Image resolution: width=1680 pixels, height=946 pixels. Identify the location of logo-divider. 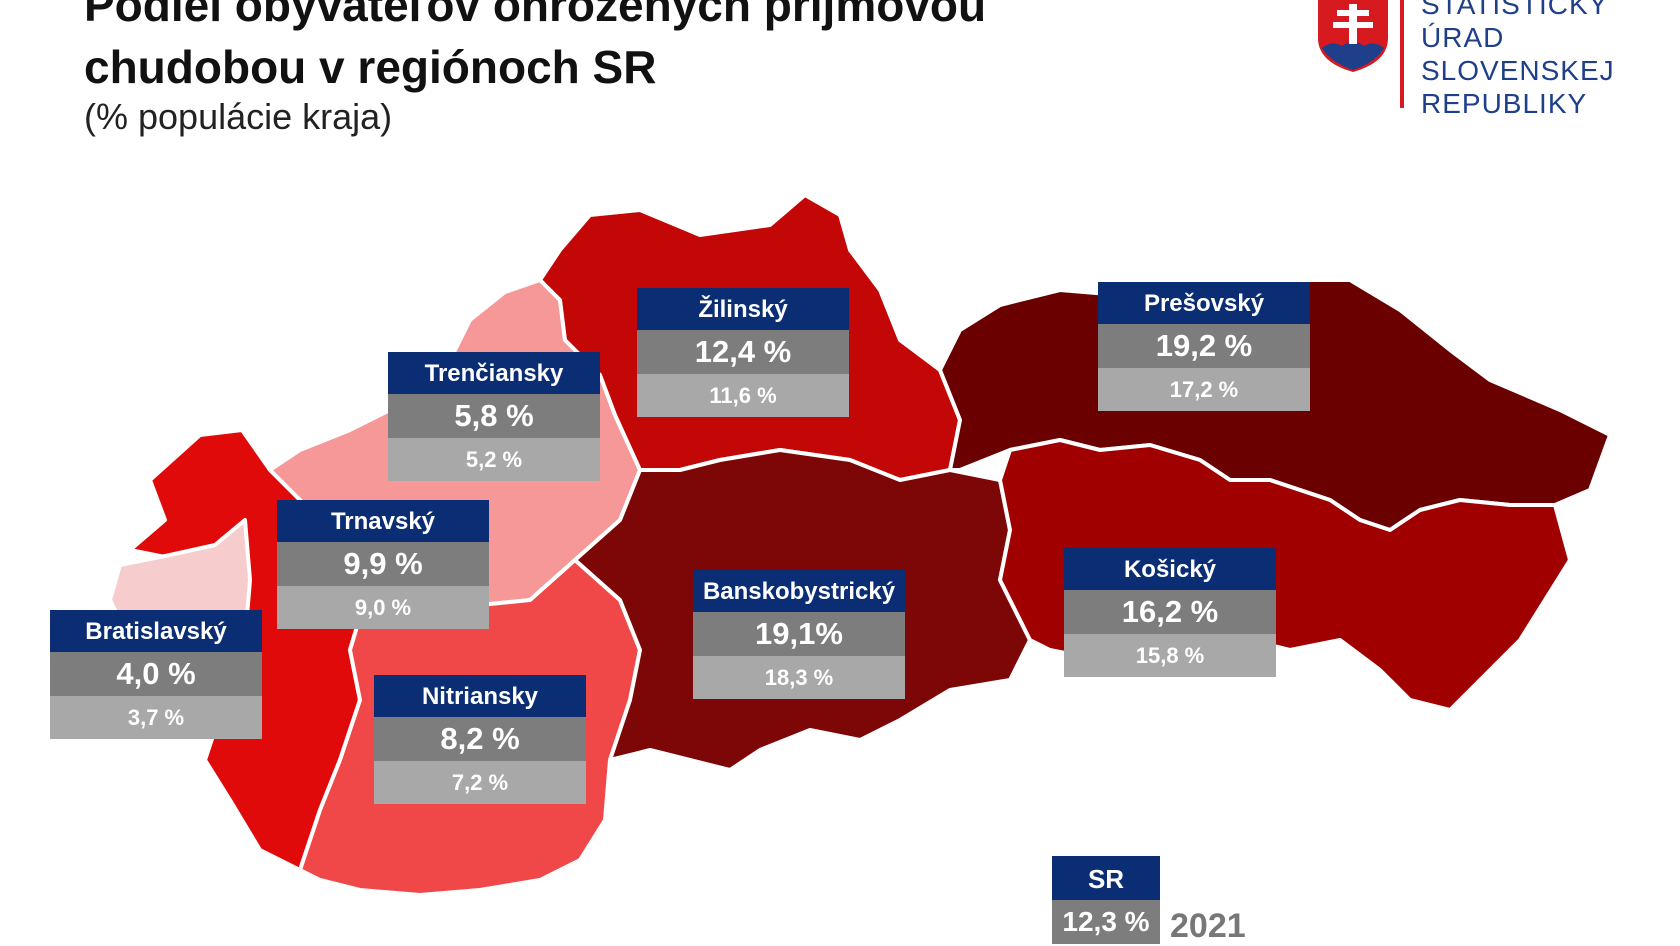
(1402, 54).